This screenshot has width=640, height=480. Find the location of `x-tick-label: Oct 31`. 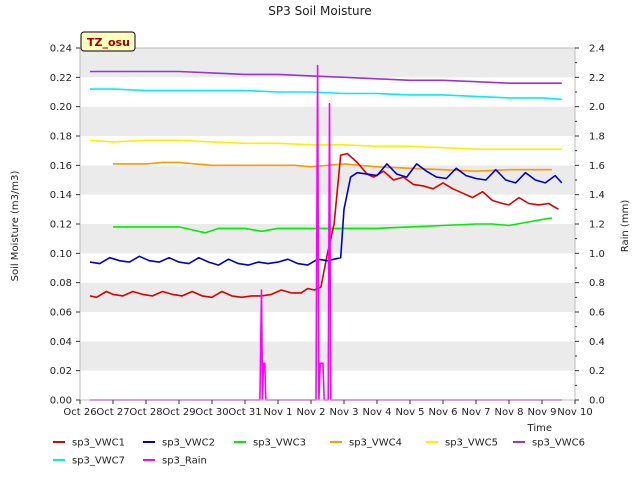

x-tick-label: Oct 31 is located at coordinates (244, 412).